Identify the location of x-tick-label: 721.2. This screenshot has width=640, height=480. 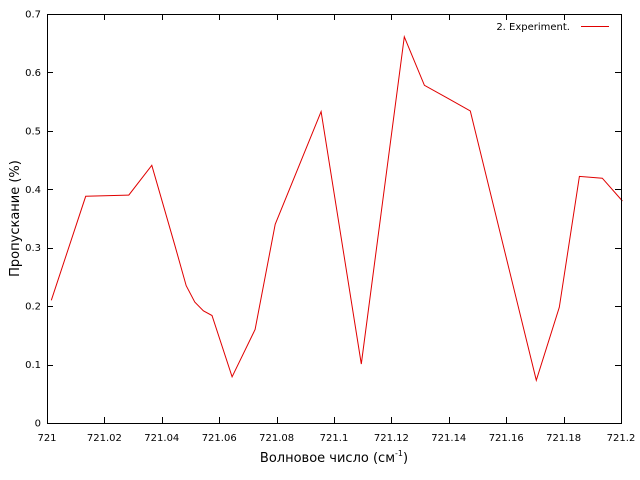
(621, 438).